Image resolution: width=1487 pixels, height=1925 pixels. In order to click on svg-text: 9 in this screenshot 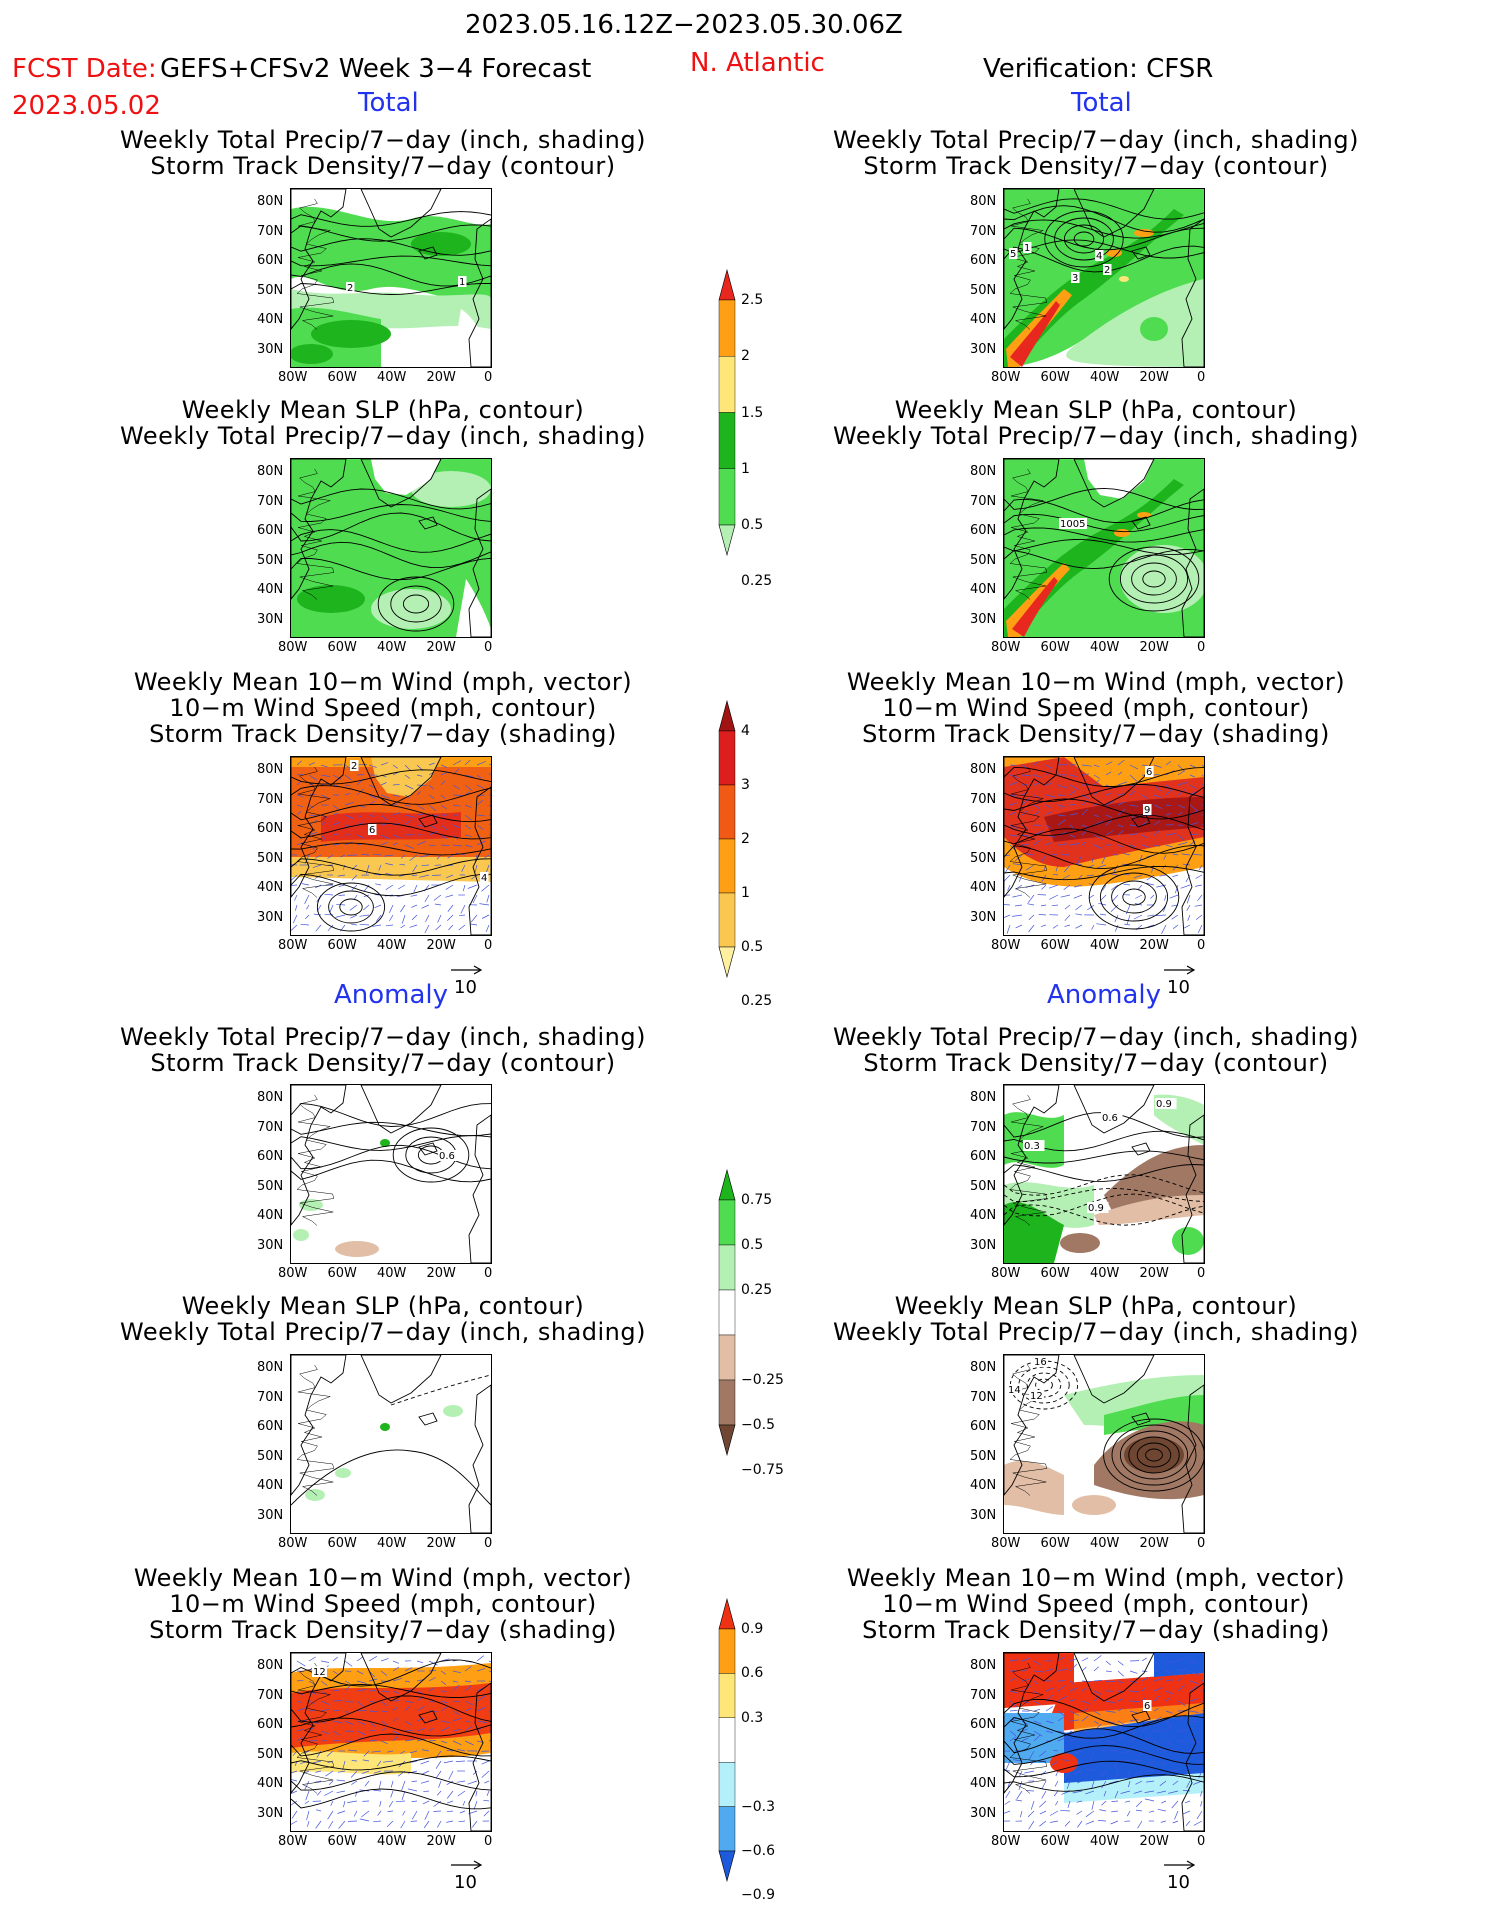, I will do `click(1147, 810)`.